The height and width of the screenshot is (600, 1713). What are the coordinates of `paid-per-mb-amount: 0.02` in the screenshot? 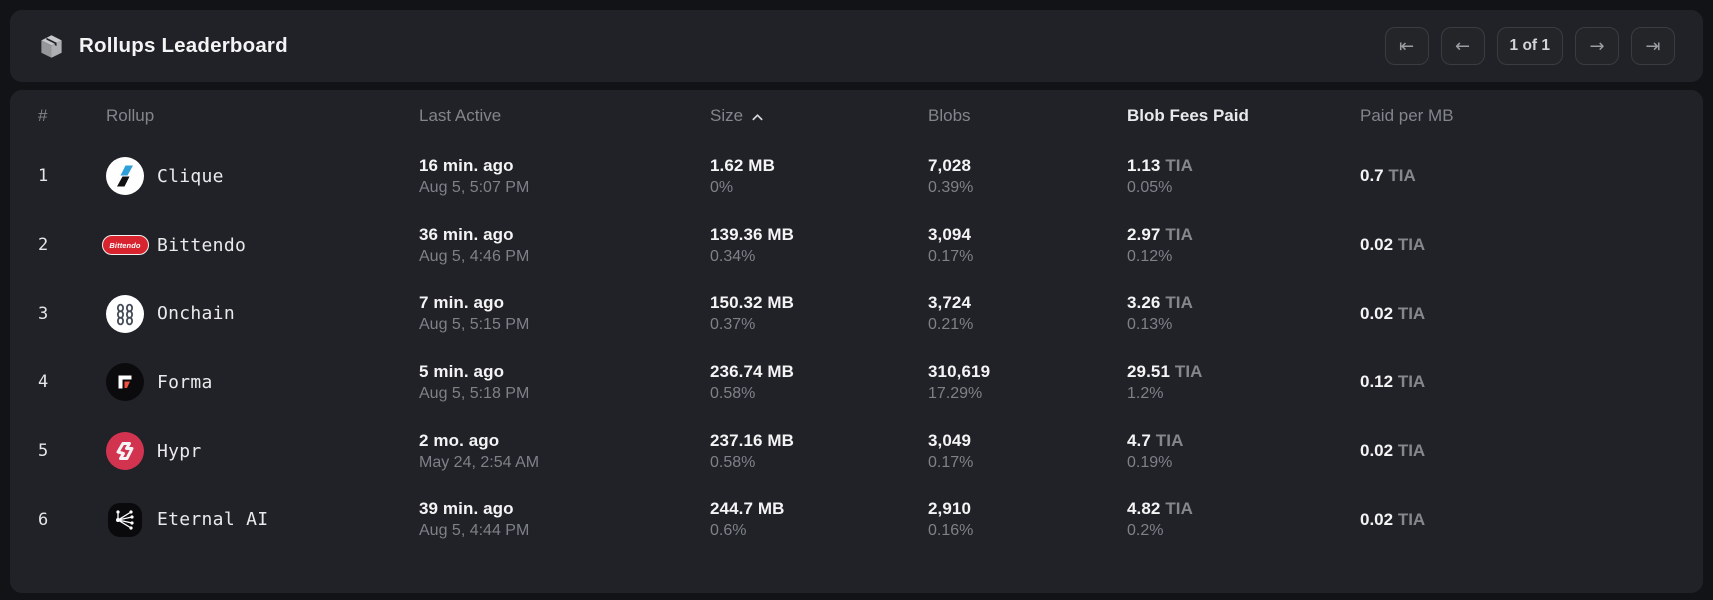 It's located at (1377, 451).